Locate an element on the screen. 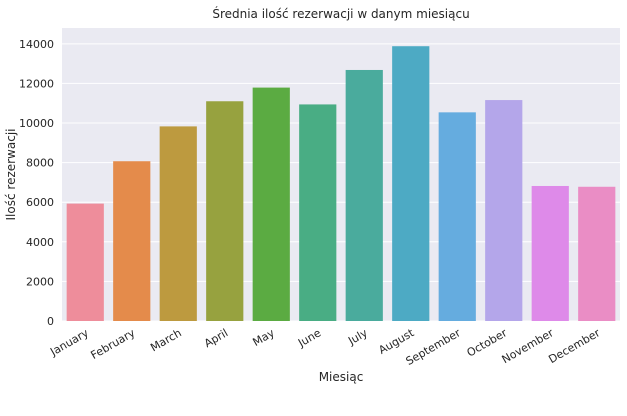 This screenshot has width=627, height=416. y-axis-label: Ilość rezerwacji is located at coordinates (11, 175).